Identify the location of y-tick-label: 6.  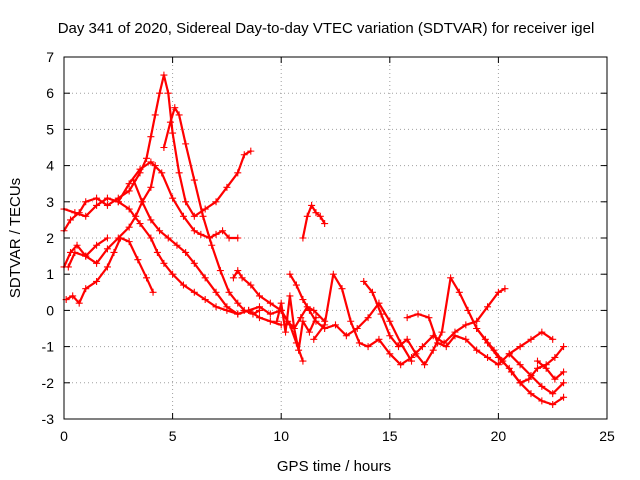
(50, 93).